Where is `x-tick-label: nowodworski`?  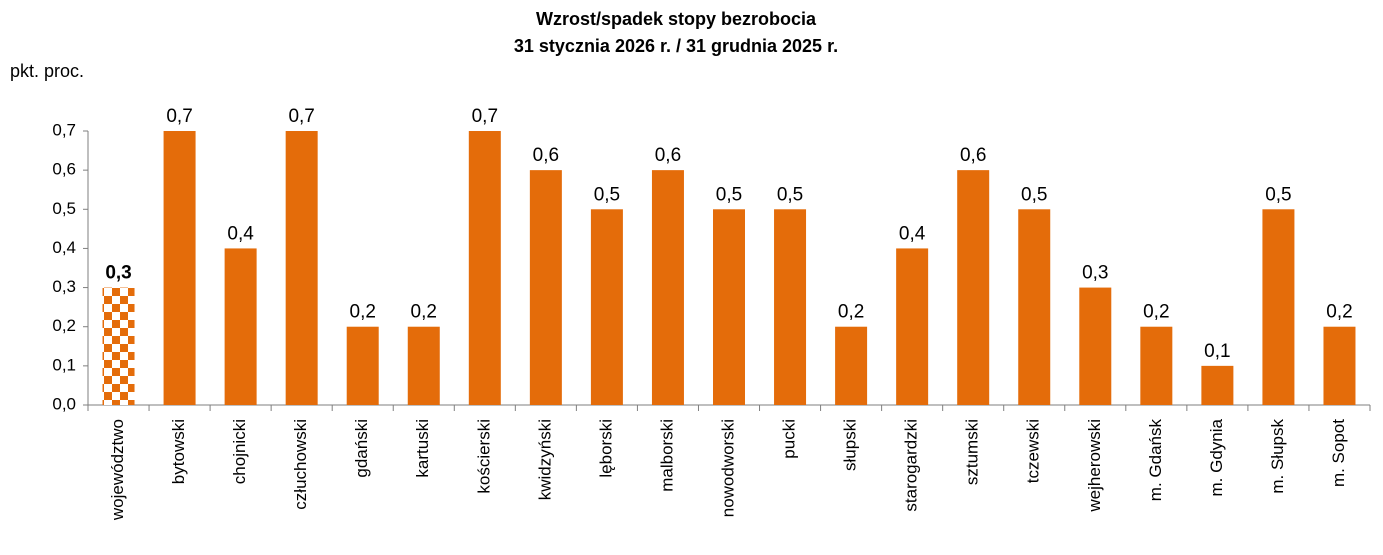 x-tick-label: nowodworski is located at coordinates (727, 468).